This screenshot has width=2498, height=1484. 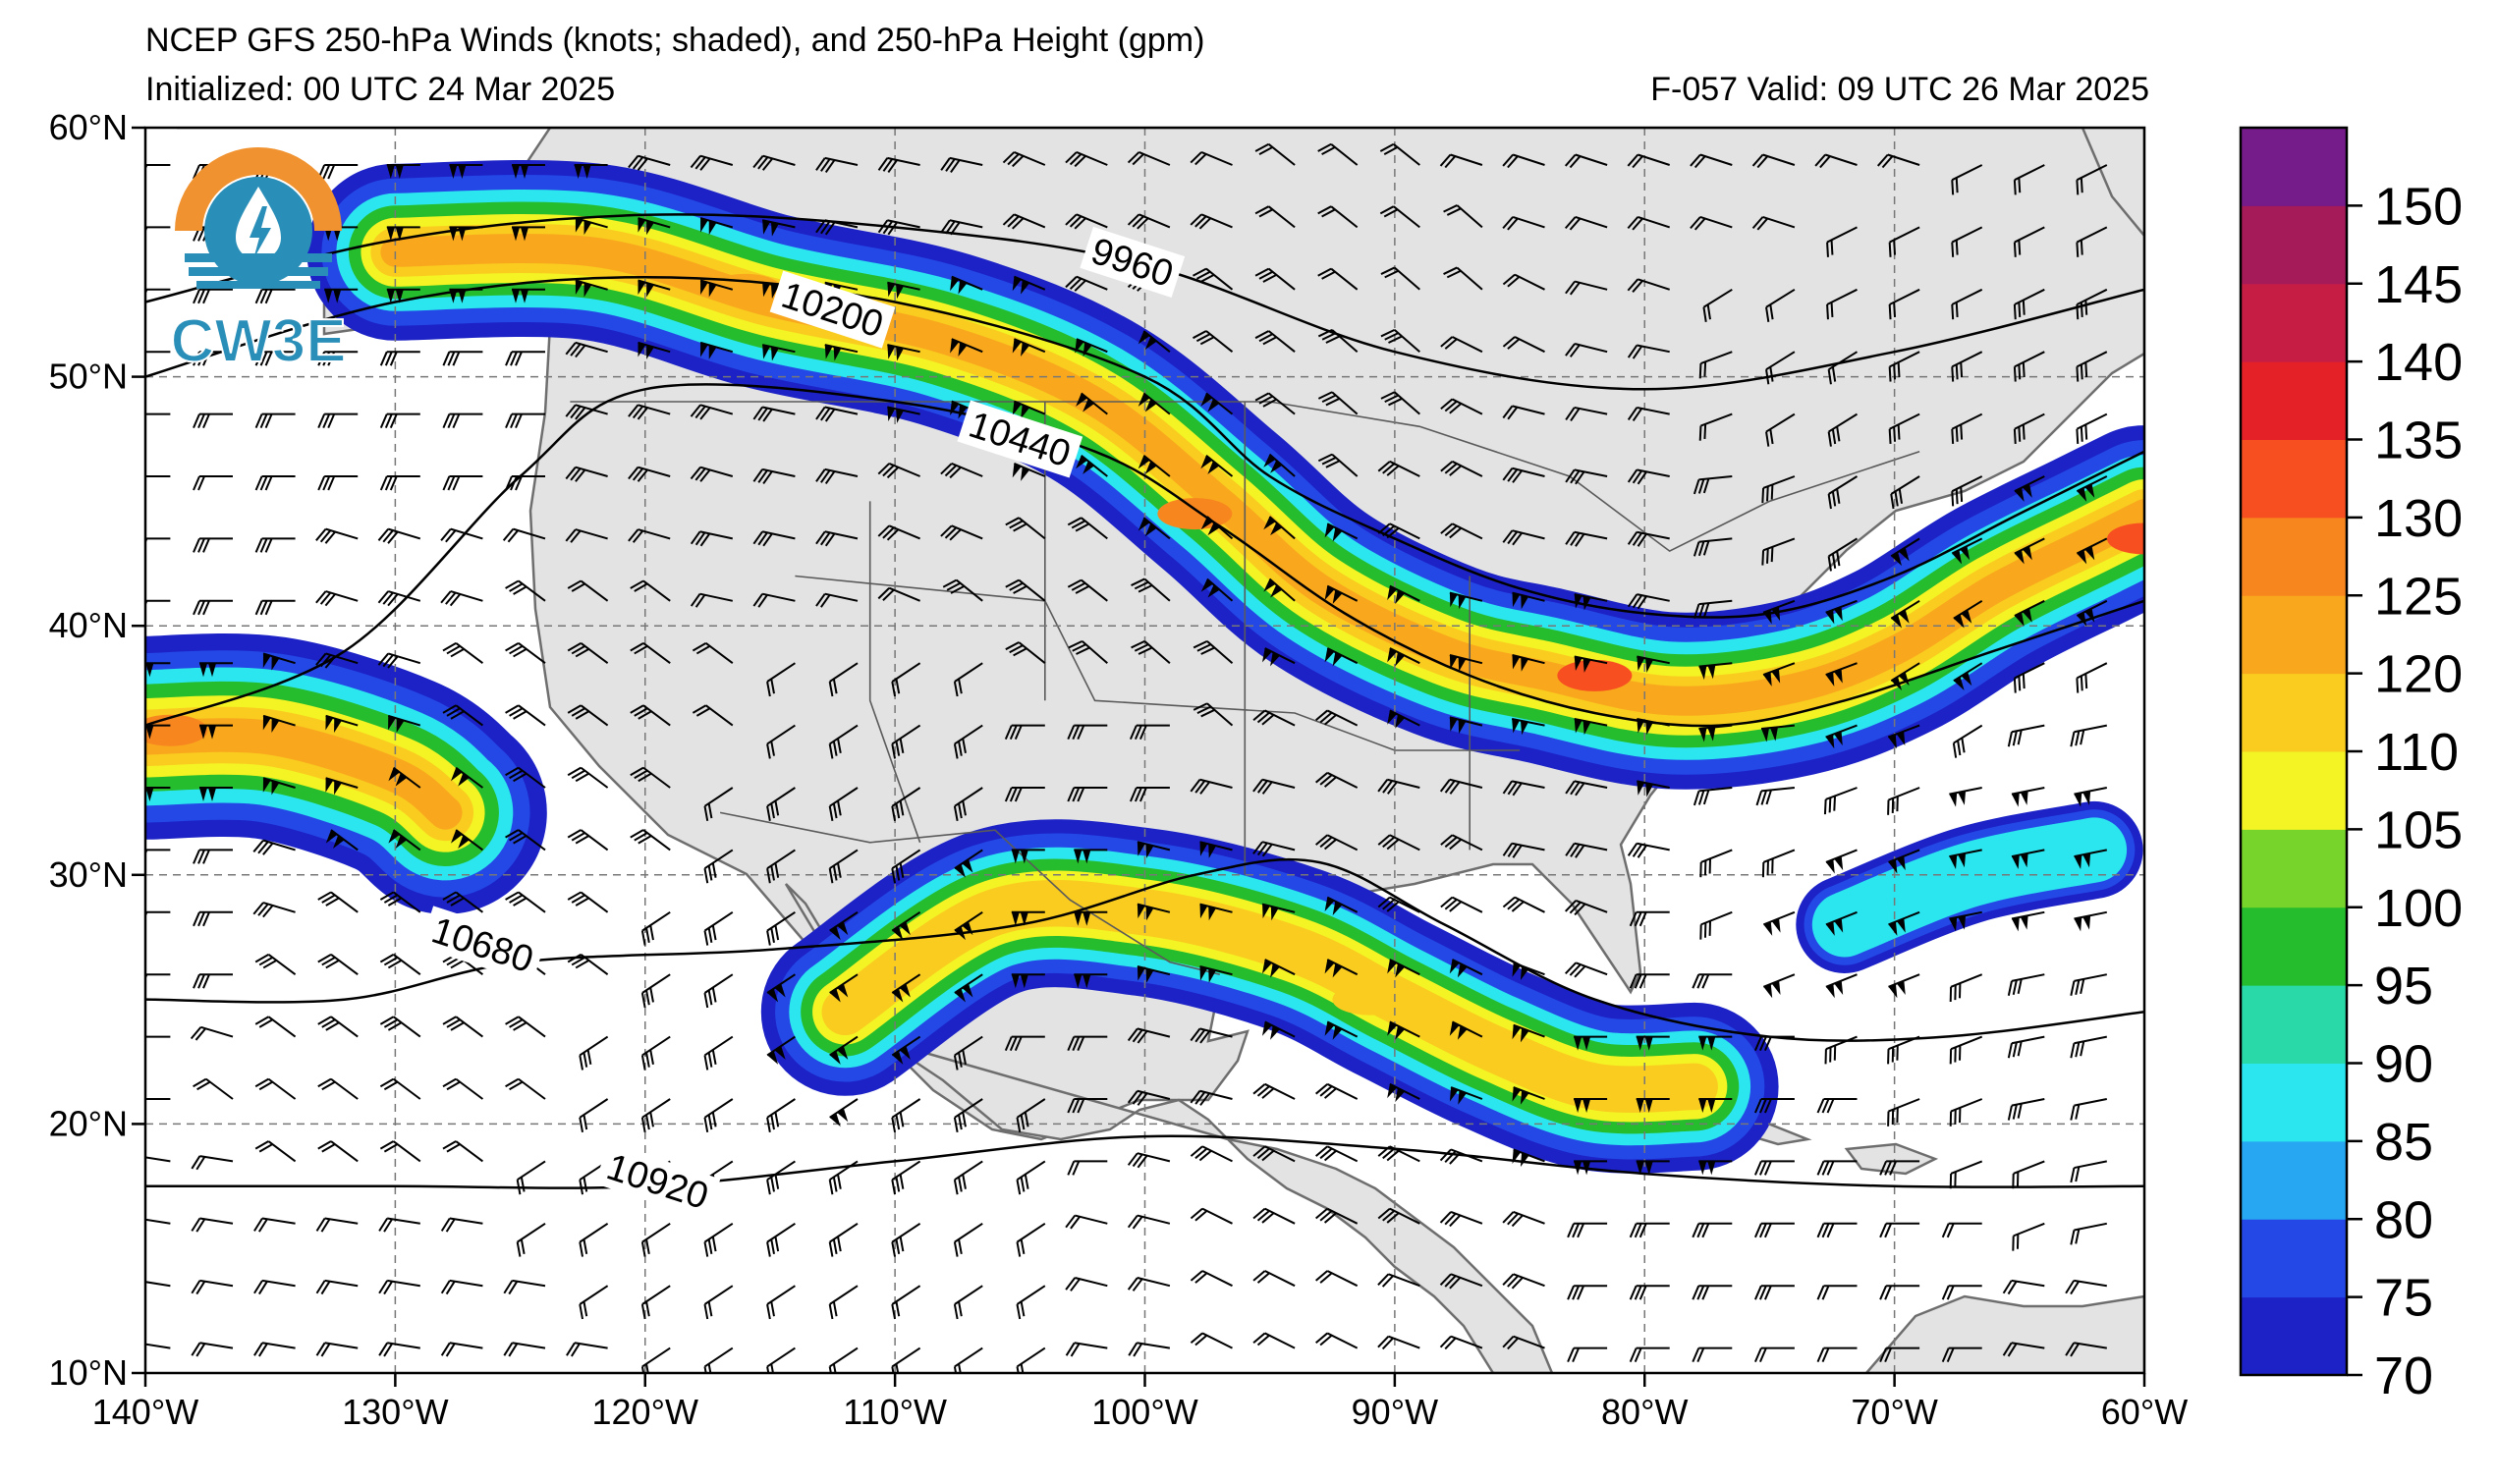 I want to click on latitude-tick-label: 60°N, so click(x=88, y=127).